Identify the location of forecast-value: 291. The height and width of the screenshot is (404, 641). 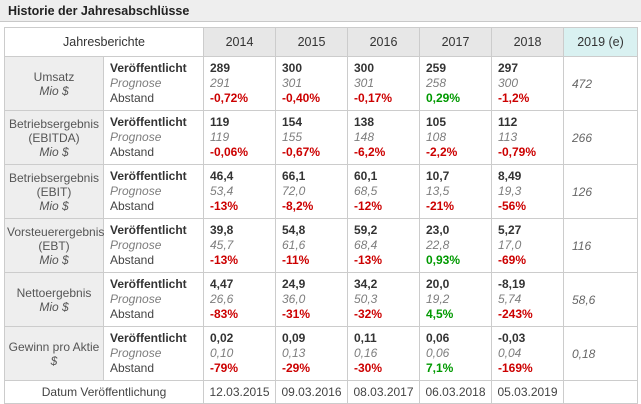
(220, 83).